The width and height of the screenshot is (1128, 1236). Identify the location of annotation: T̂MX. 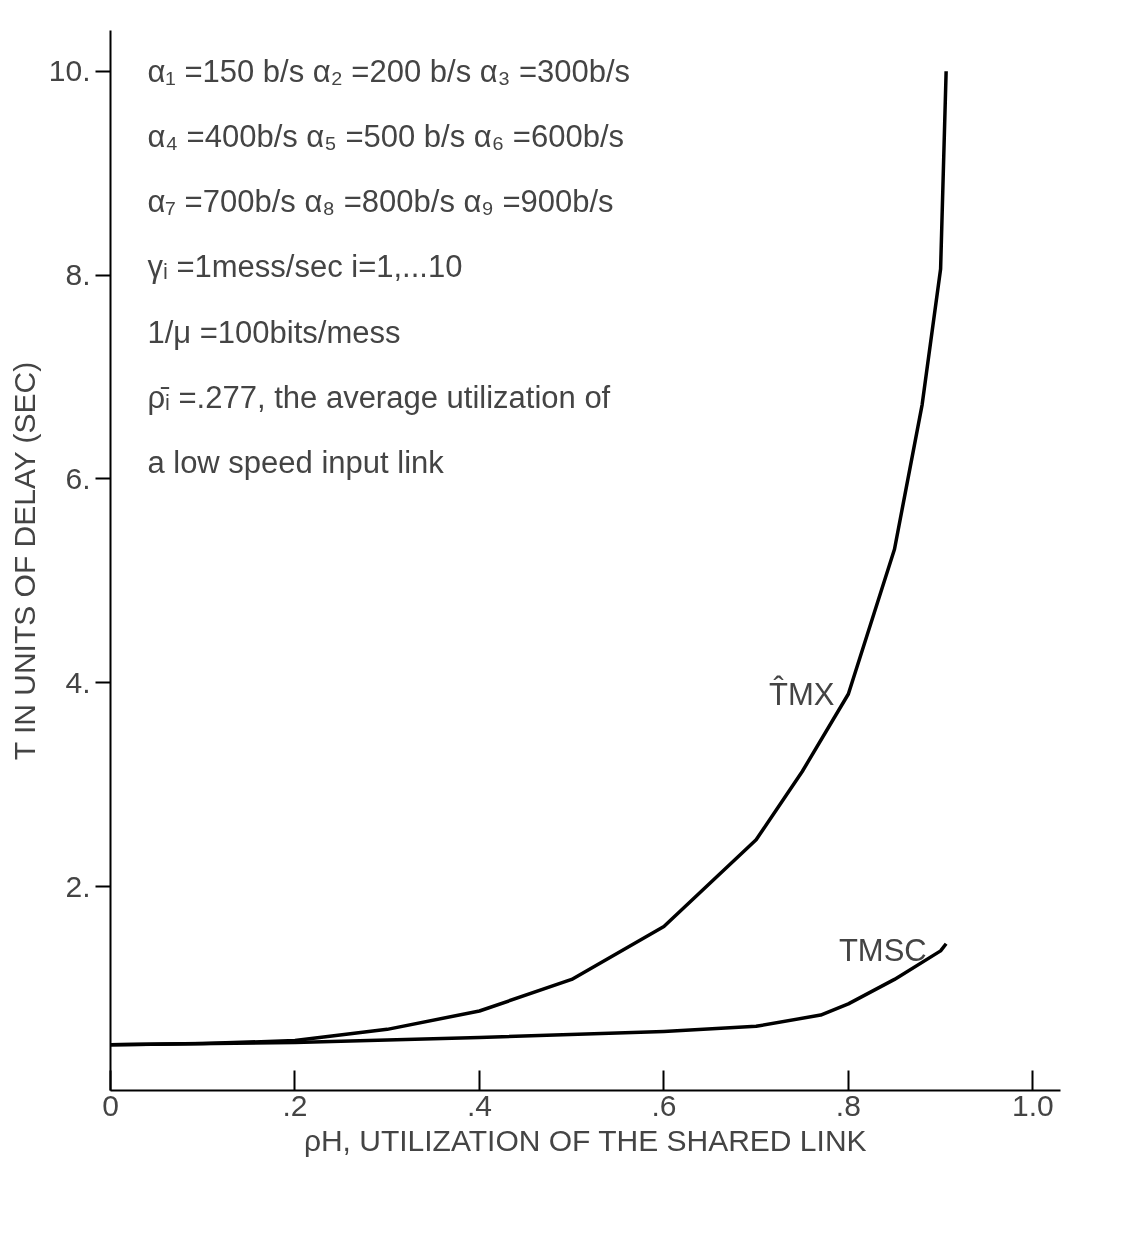
(802, 693).